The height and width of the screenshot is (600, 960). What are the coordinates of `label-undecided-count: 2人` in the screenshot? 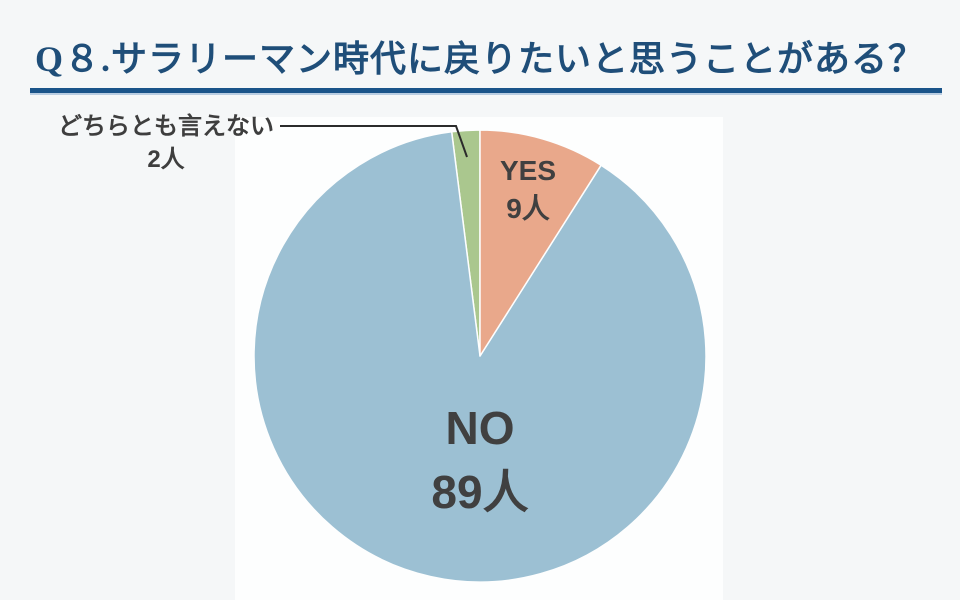 It's located at (166, 159).